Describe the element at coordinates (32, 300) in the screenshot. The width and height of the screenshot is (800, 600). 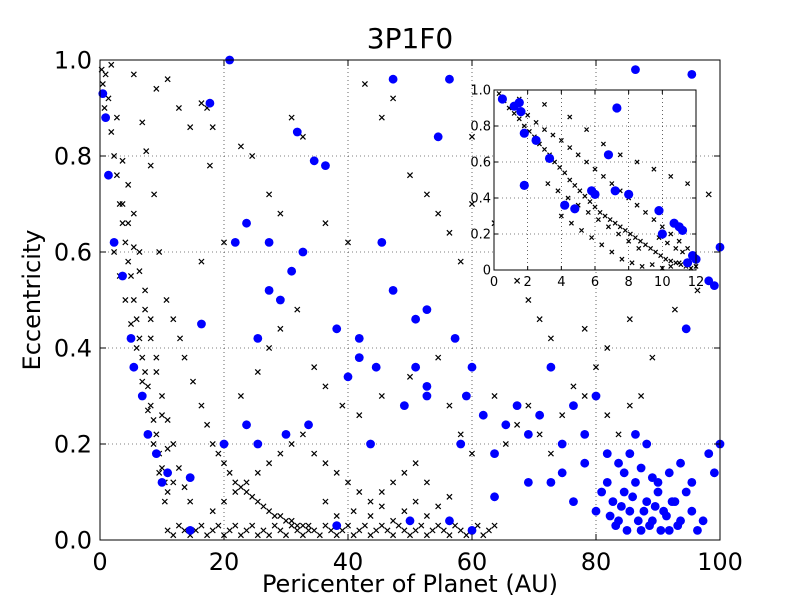
I see `y-axis-label: Eccentricity` at that location.